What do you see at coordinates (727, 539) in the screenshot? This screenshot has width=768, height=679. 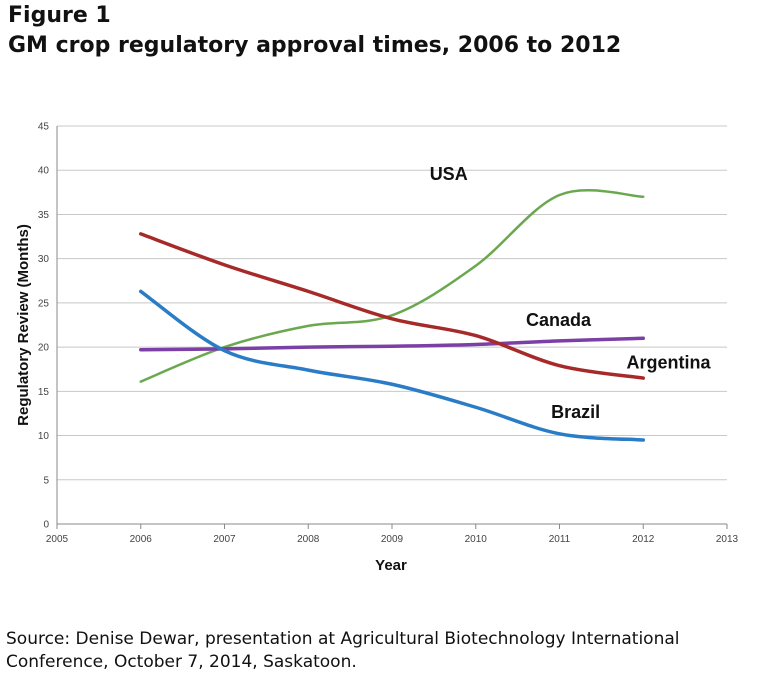 I see `x-tick-label: 2013` at bounding box center [727, 539].